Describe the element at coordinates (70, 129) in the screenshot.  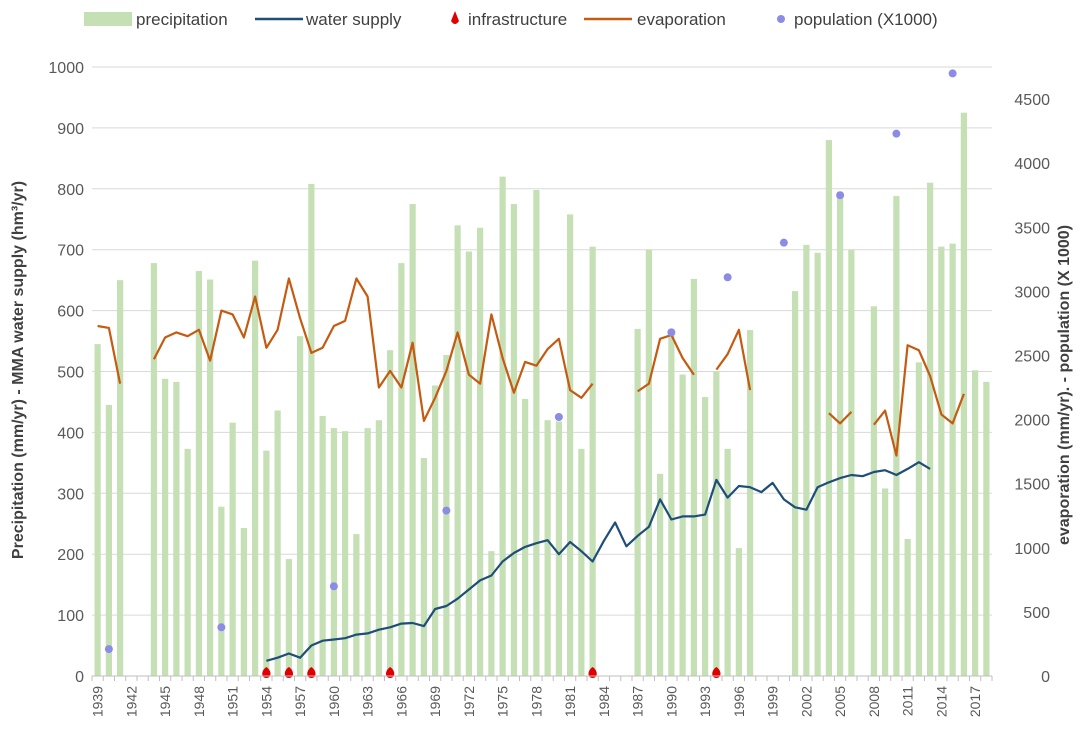
I see `y-left-tick-label: 900` at that location.